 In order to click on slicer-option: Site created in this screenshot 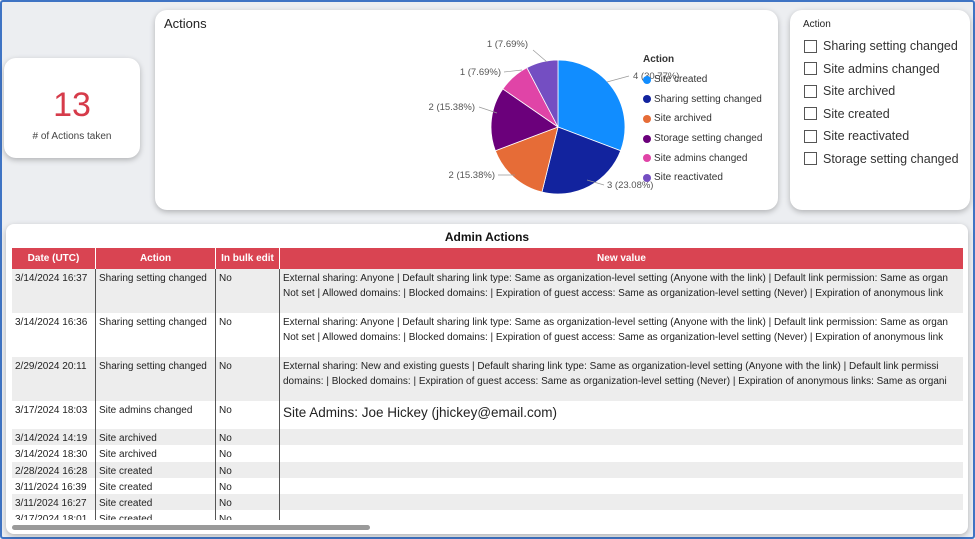, I will do `click(881, 114)`.